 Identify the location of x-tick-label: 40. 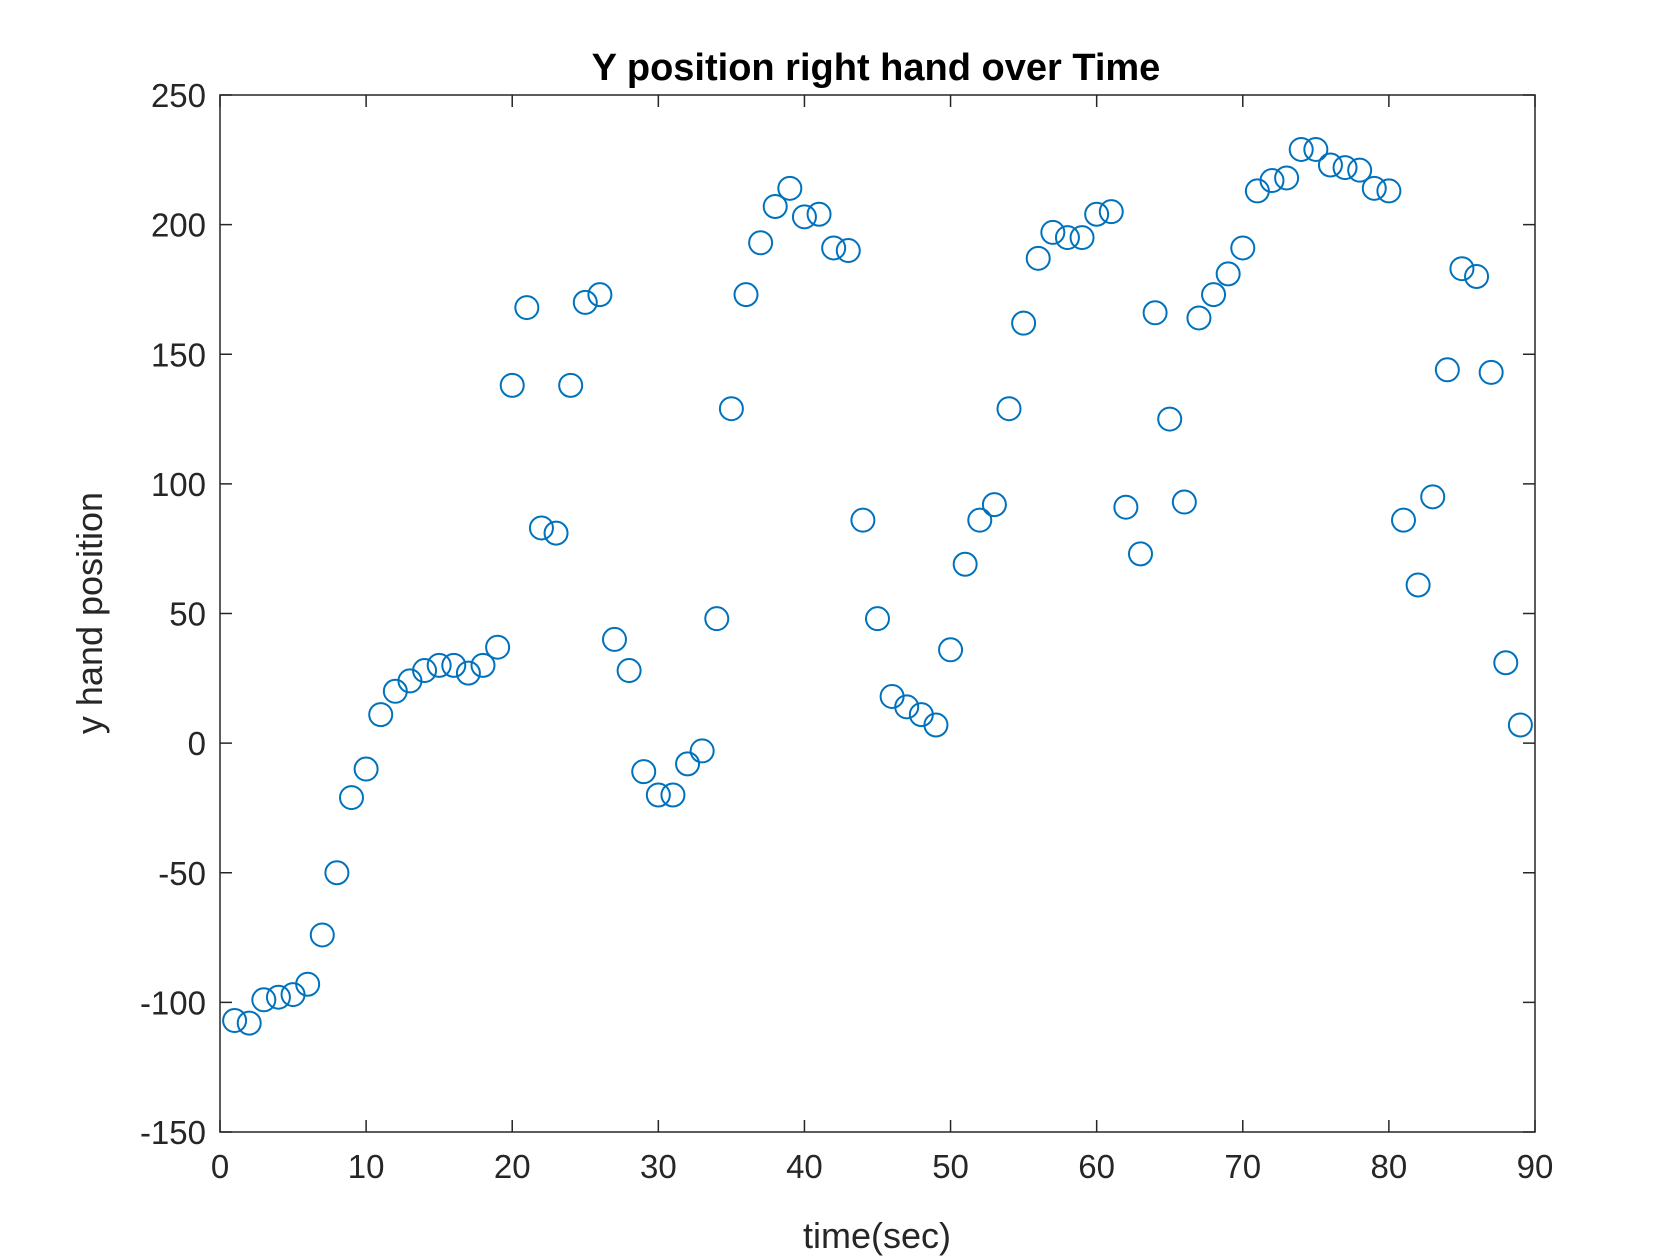
(804, 1166).